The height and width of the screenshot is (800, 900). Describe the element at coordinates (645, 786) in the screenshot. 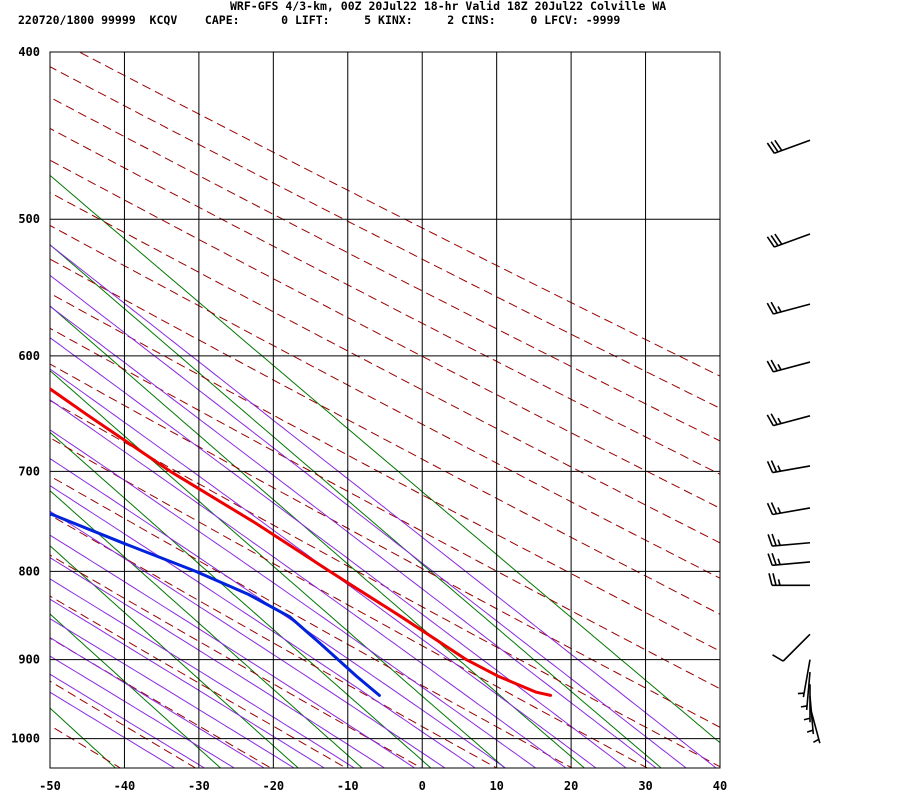

I see `x-tick-label: 30` at that location.